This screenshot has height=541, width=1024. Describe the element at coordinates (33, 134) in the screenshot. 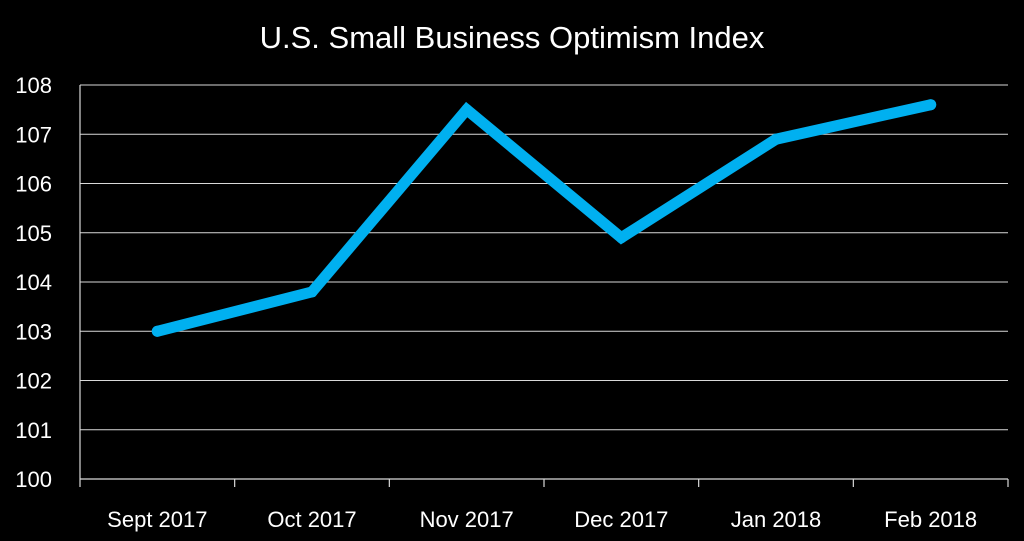

I see `y-tick-label: 107` at that location.